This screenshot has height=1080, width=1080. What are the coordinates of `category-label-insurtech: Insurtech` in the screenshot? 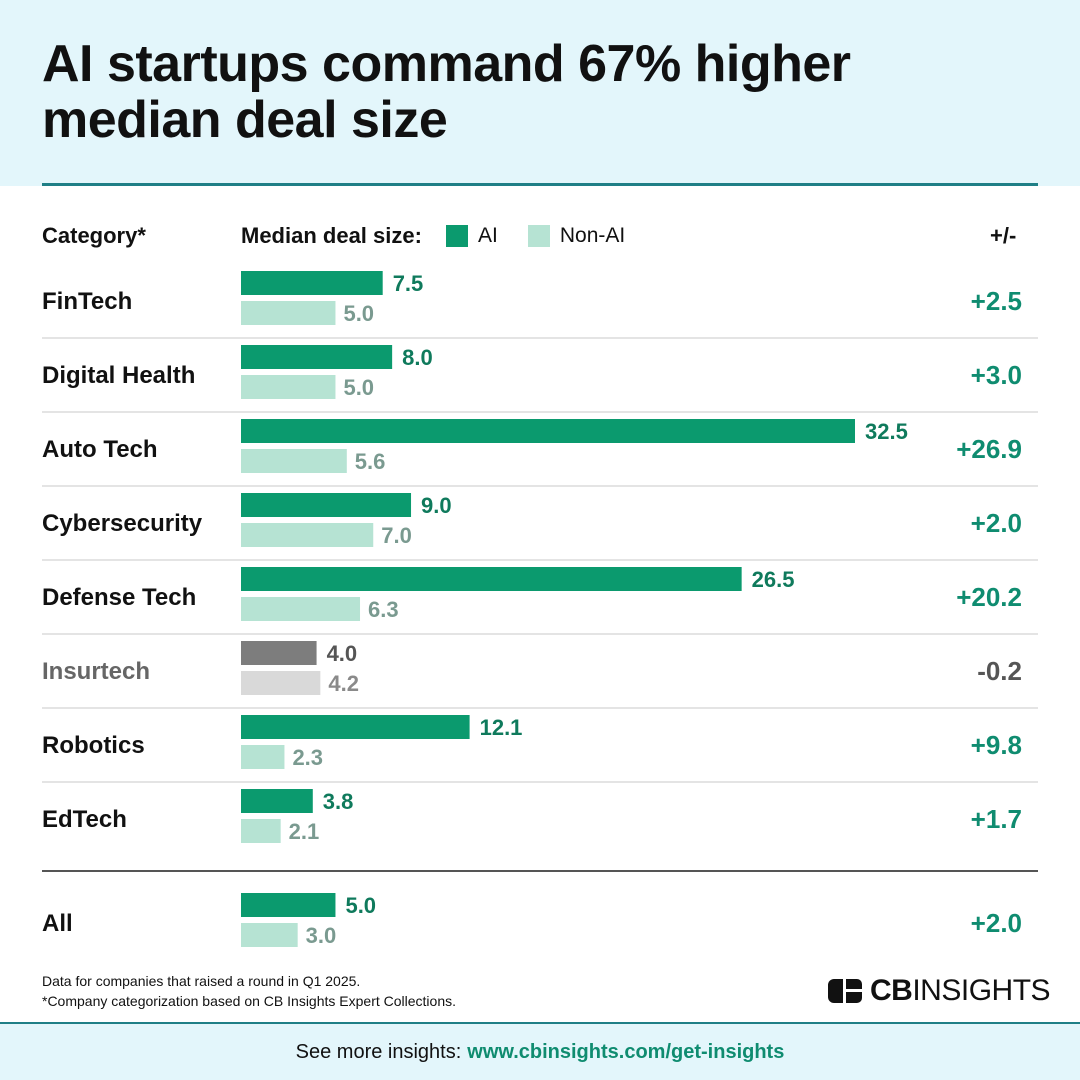 It's located at (96, 671).